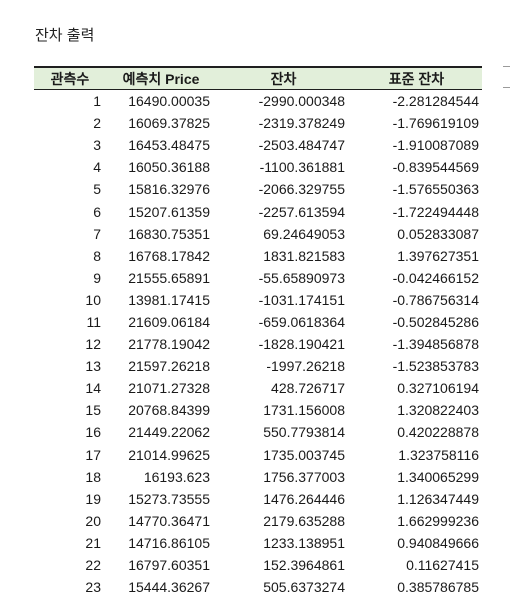 This screenshot has width=510, height=598. Describe the element at coordinates (161, 344) in the screenshot. I see `predicted-price-cell: 21778.19042` at that location.